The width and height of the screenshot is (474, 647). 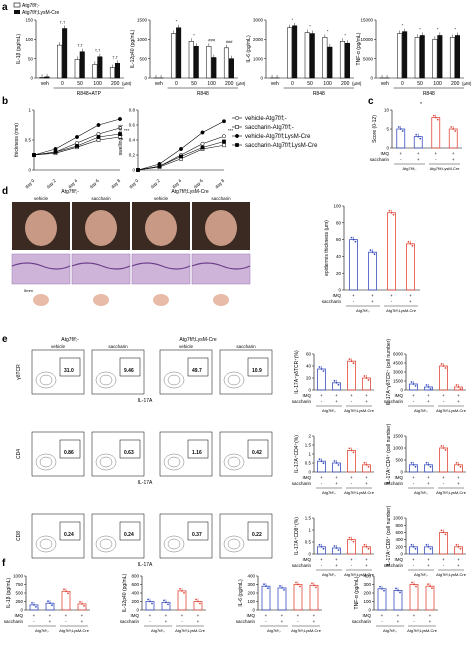 I want to click on panel-e-count-2-row-imq: IMQ, so click(x=399, y=559).